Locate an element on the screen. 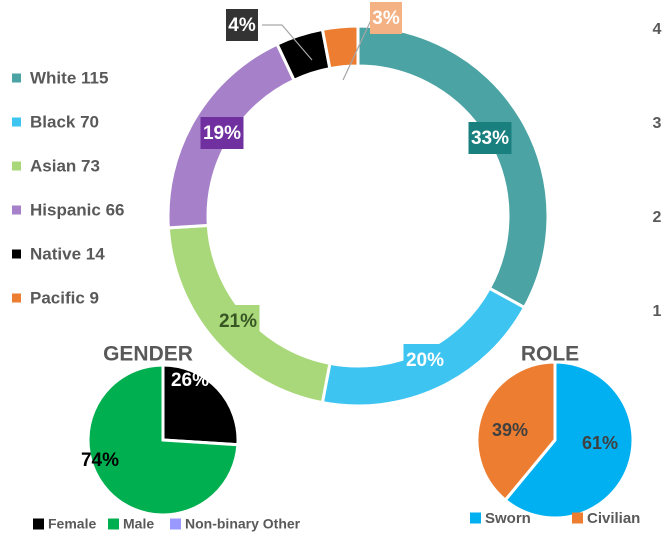 The width and height of the screenshot is (664, 535). chart-title: ROLE is located at coordinates (550, 354).